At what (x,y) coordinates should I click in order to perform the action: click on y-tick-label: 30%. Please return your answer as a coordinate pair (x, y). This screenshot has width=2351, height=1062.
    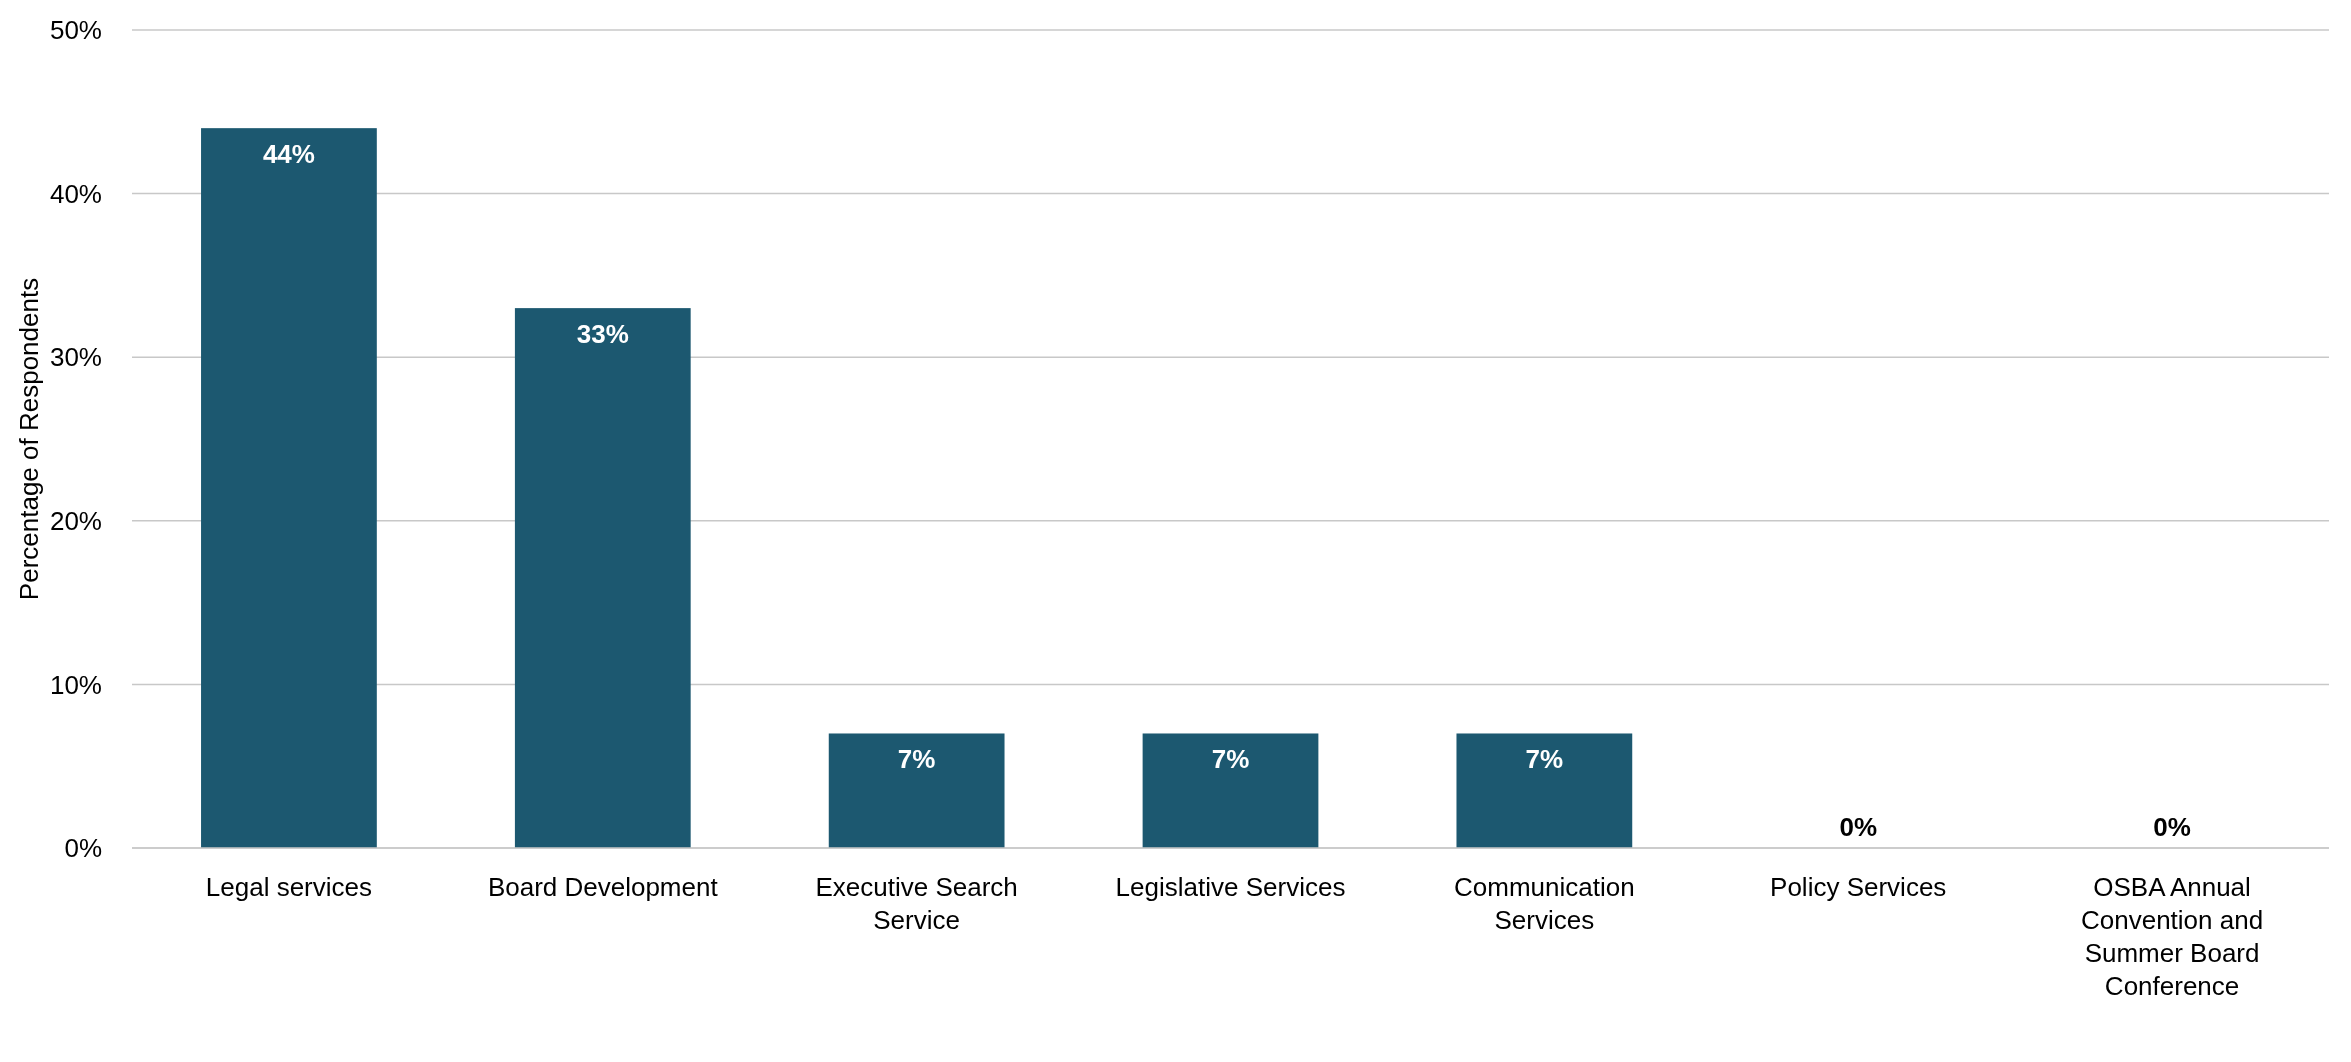
    Looking at the image, I should click on (75, 357).